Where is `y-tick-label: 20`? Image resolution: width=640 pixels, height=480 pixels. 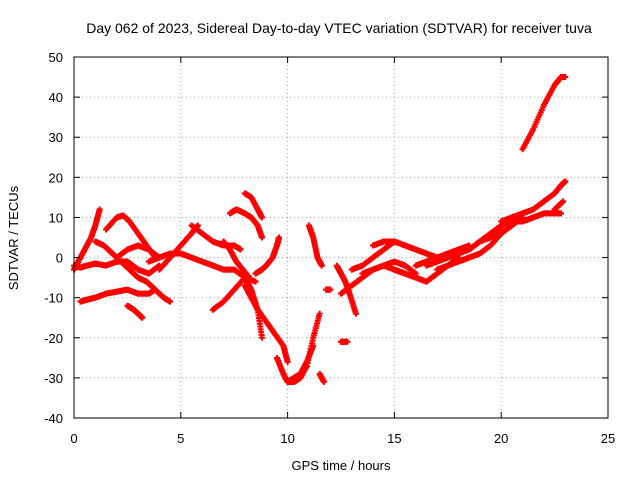 y-tick-label: 20 is located at coordinates (56, 177).